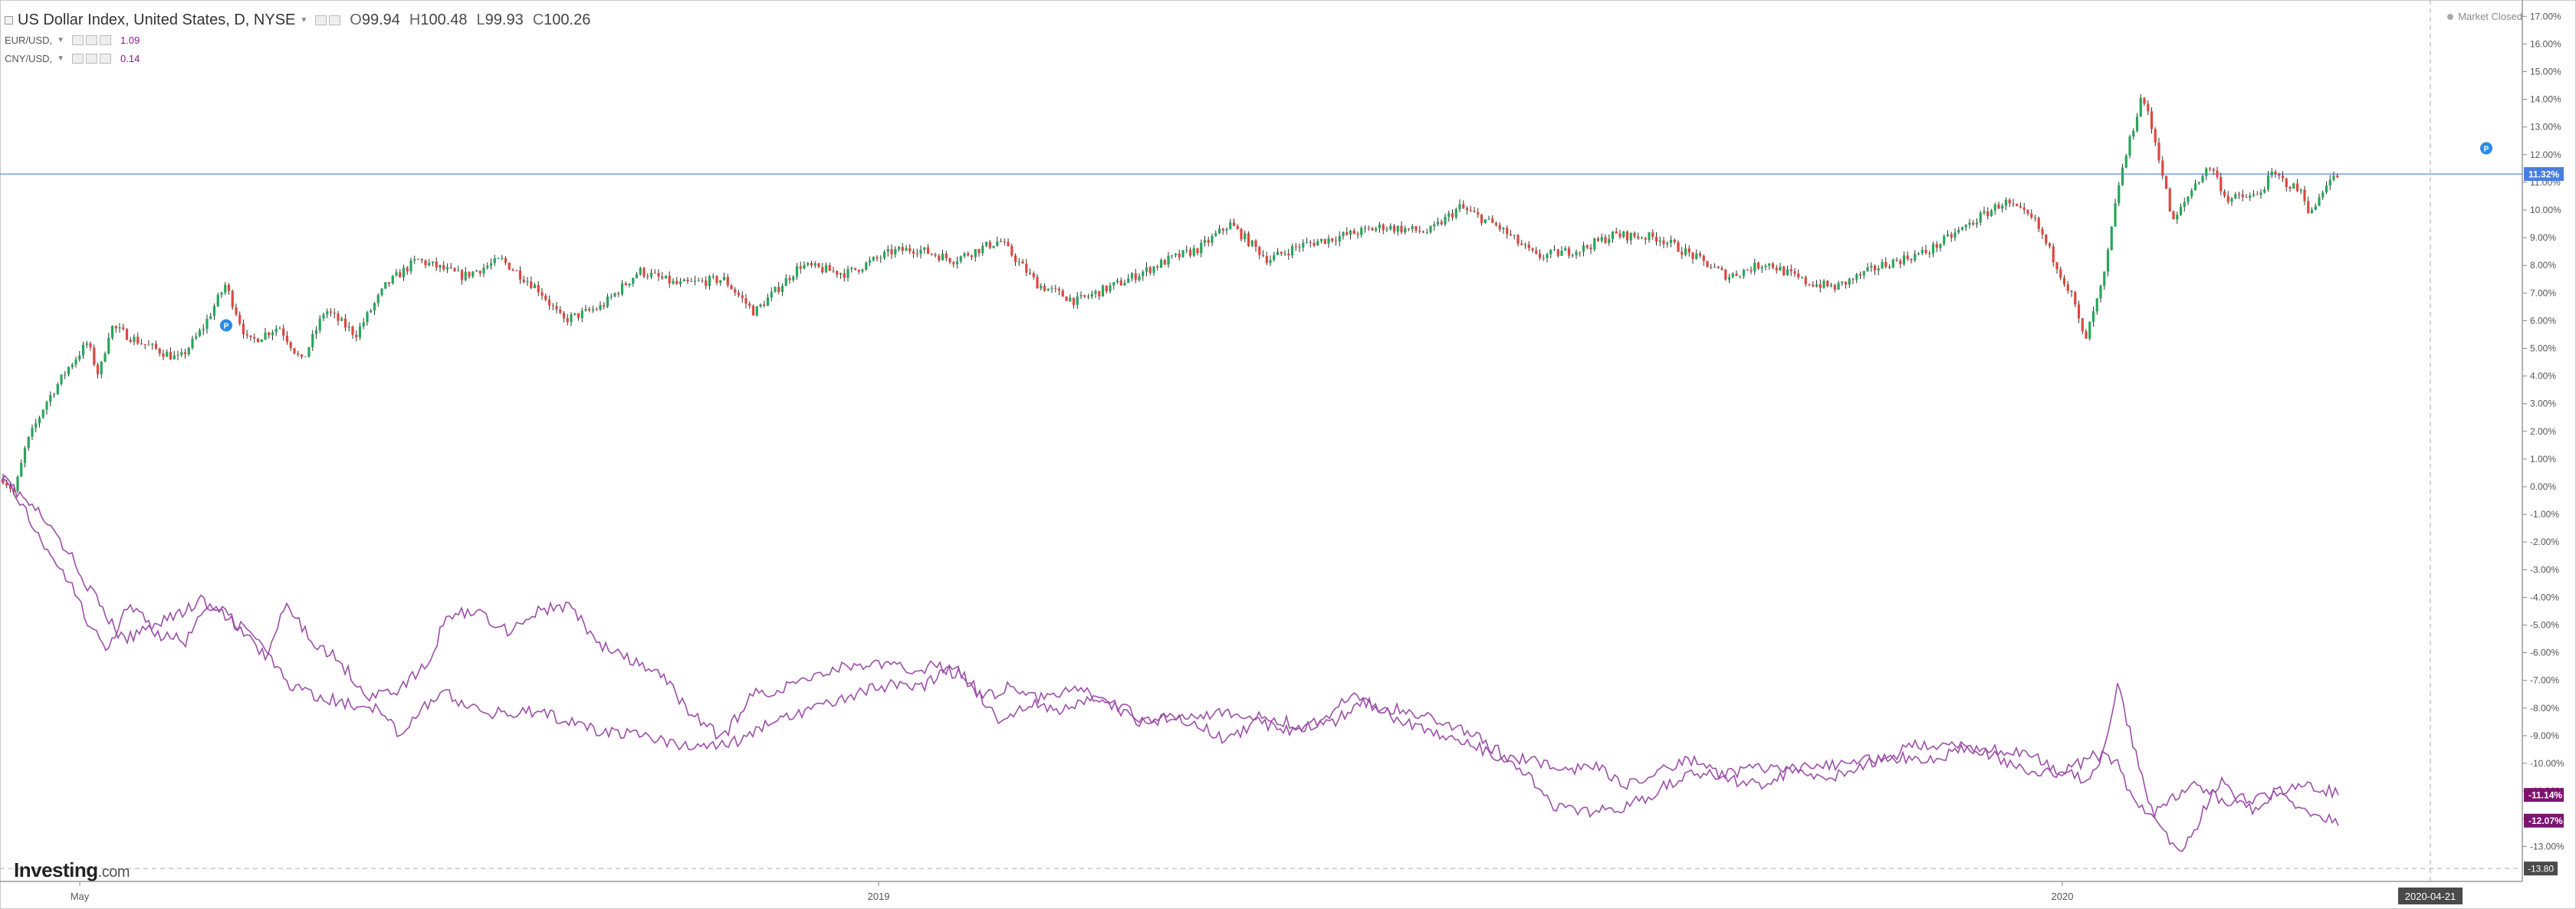 Image resolution: width=2576 pixels, height=909 pixels. What do you see at coordinates (501, 20) in the screenshot?
I see `ohlc-low: L99.93` at bounding box center [501, 20].